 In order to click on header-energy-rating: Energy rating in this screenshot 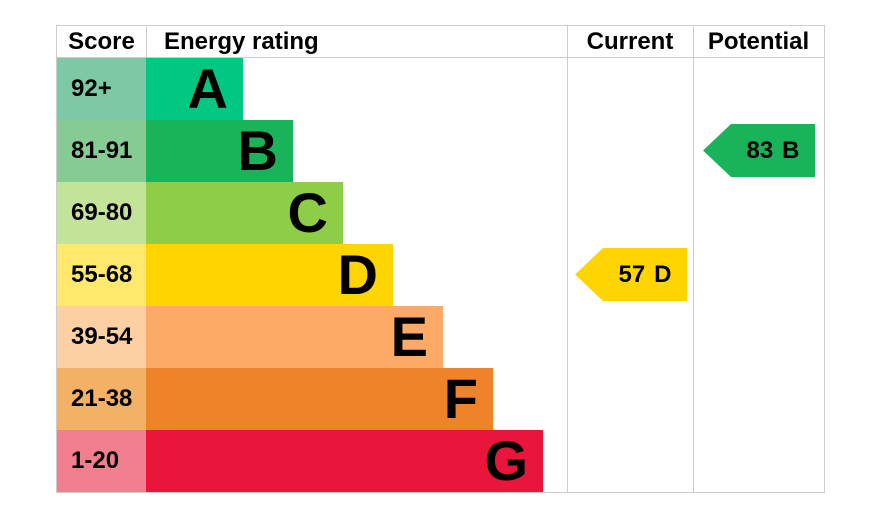, I will do `click(241, 41)`.